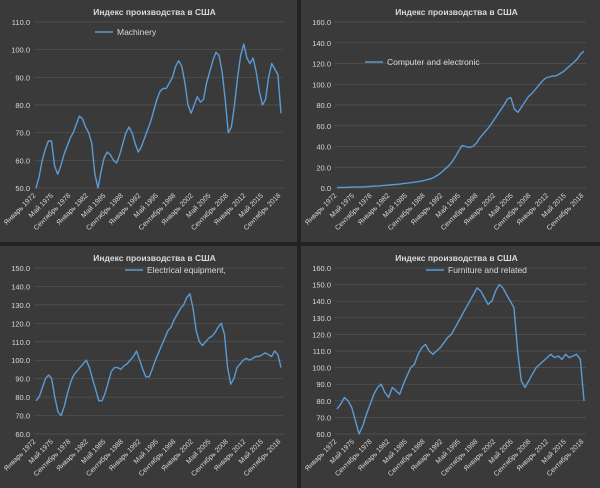  Describe the element at coordinates (323, 167) in the screenshot. I see `y-tick-label: 20.0` at that location.